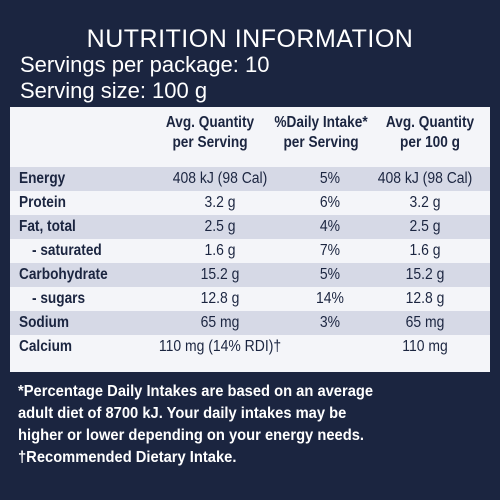 The image size is (500, 500). What do you see at coordinates (210, 132) in the screenshot?
I see `header-avg-per-serving: Avg. Quantity per Serving` at bounding box center [210, 132].